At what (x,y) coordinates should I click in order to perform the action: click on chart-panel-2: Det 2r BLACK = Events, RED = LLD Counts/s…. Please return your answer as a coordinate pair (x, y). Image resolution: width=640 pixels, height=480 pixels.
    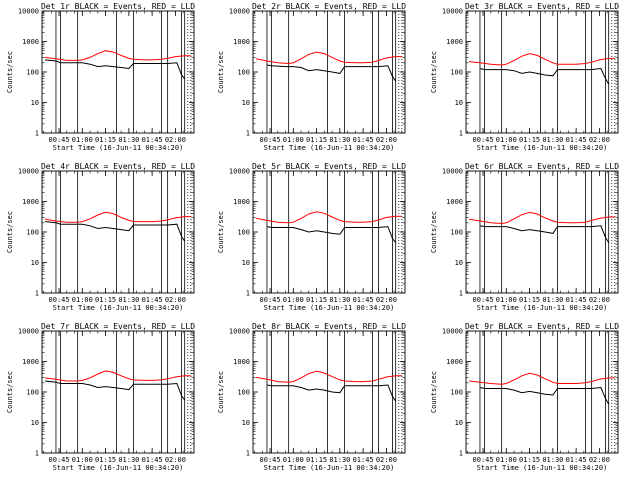
    Looking at the image, I should click on (311, 77).